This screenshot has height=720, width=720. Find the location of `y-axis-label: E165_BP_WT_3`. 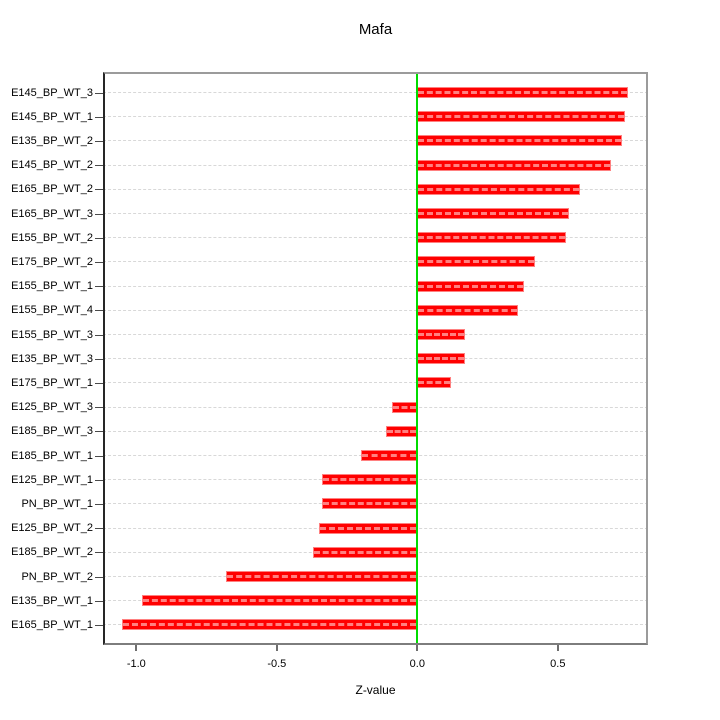

y-axis-label: E165_BP_WT_3 is located at coordinates (52, 213).